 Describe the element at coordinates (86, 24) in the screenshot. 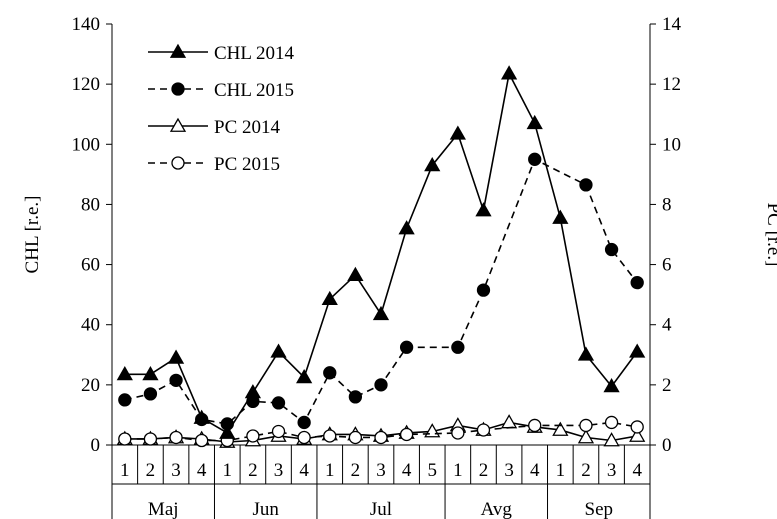

I see `y-left-tick-label: 140` at that location.